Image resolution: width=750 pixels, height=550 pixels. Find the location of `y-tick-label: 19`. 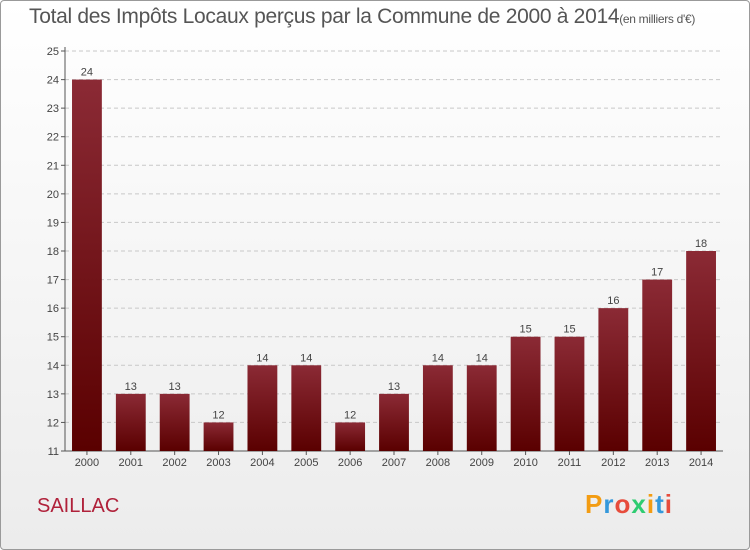

y-tick-label: 19 is located at coordinates (53, 223).